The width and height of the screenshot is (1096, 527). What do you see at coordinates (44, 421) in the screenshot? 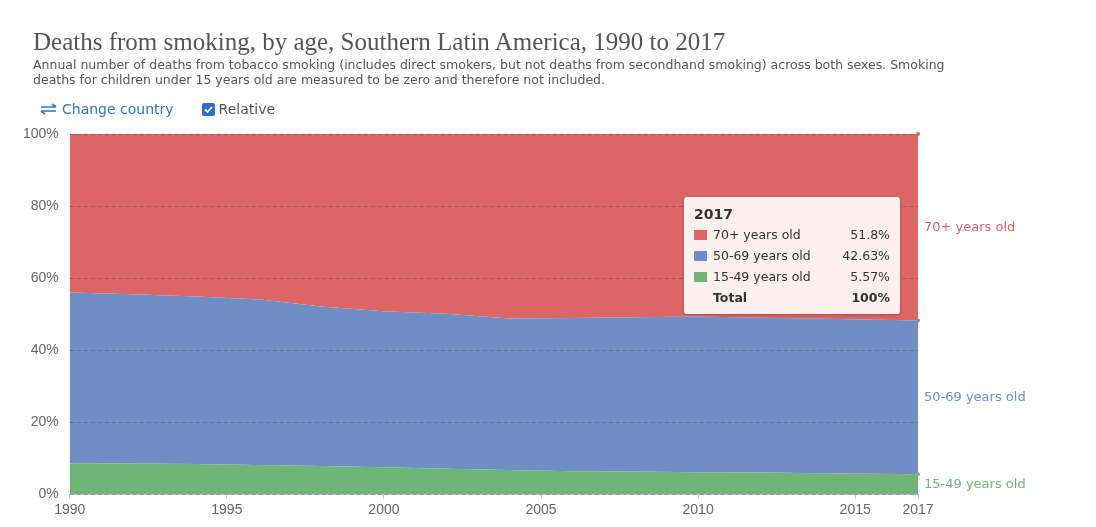
I see `y-tick-label: 20%` at bounding box center [44, 421].